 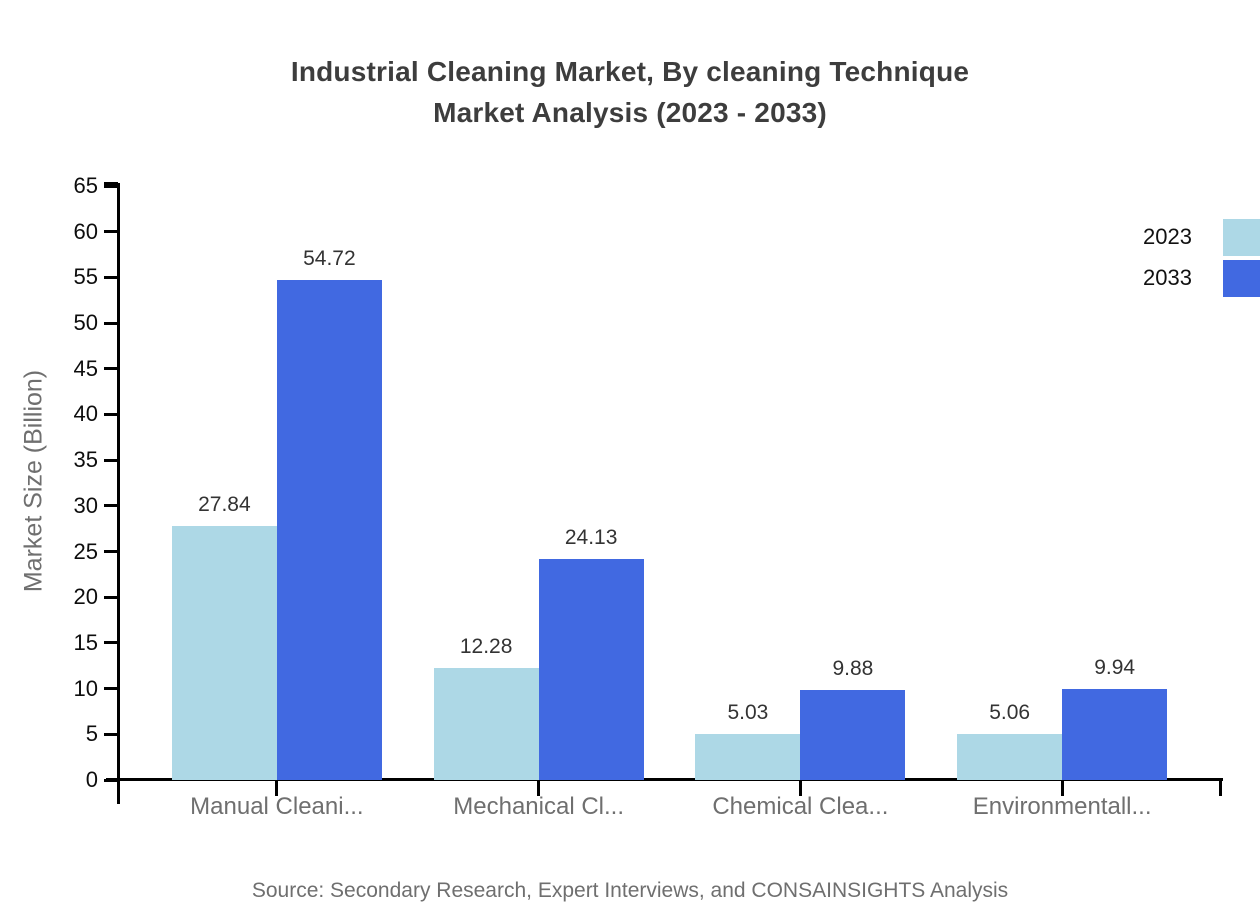 What do you see at coordinates (748, 713) in the screenshot?
I see `bar-value-label: 5.03` at bounding box center [748, 713].